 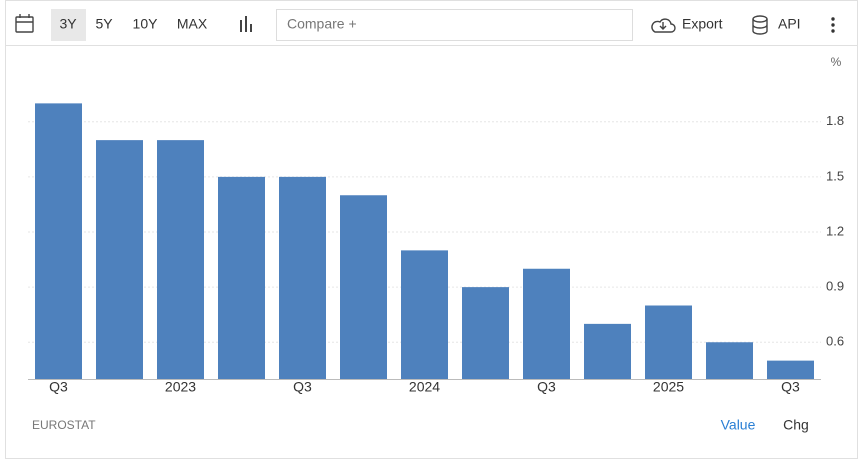 What do you see at coordinates (246, 24) in the screenshot?
I see `chart-type-icon` at bounding box center [246, 24].